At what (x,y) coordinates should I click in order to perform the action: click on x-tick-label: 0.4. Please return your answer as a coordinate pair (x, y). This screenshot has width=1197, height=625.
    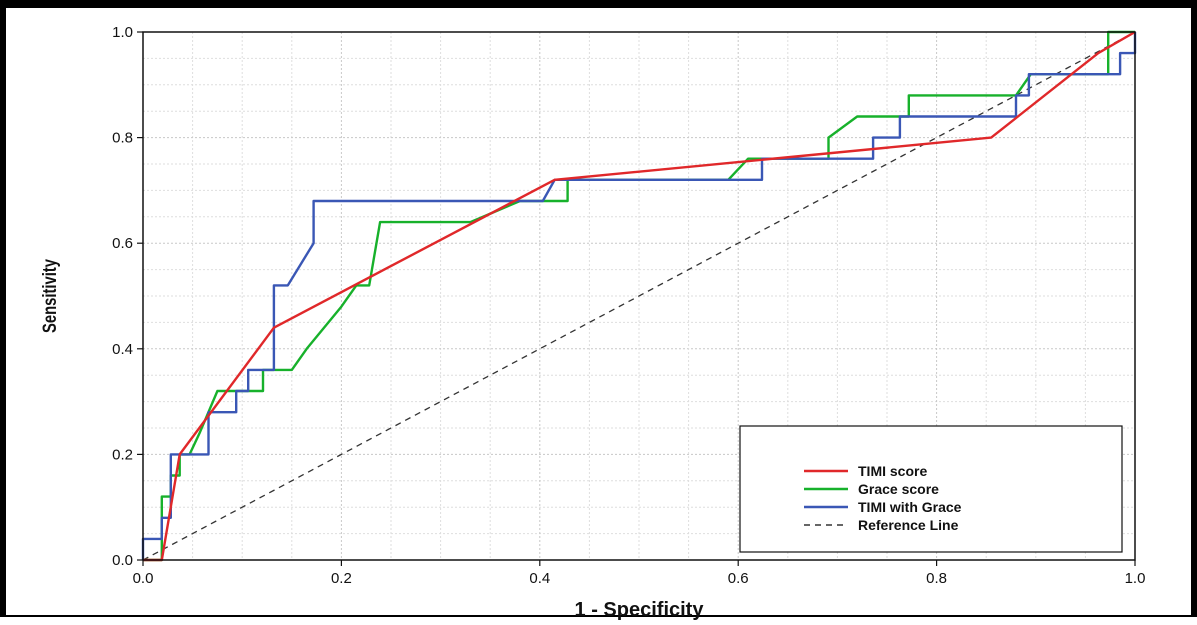
    Looking at the image, I should click on (539, 578).